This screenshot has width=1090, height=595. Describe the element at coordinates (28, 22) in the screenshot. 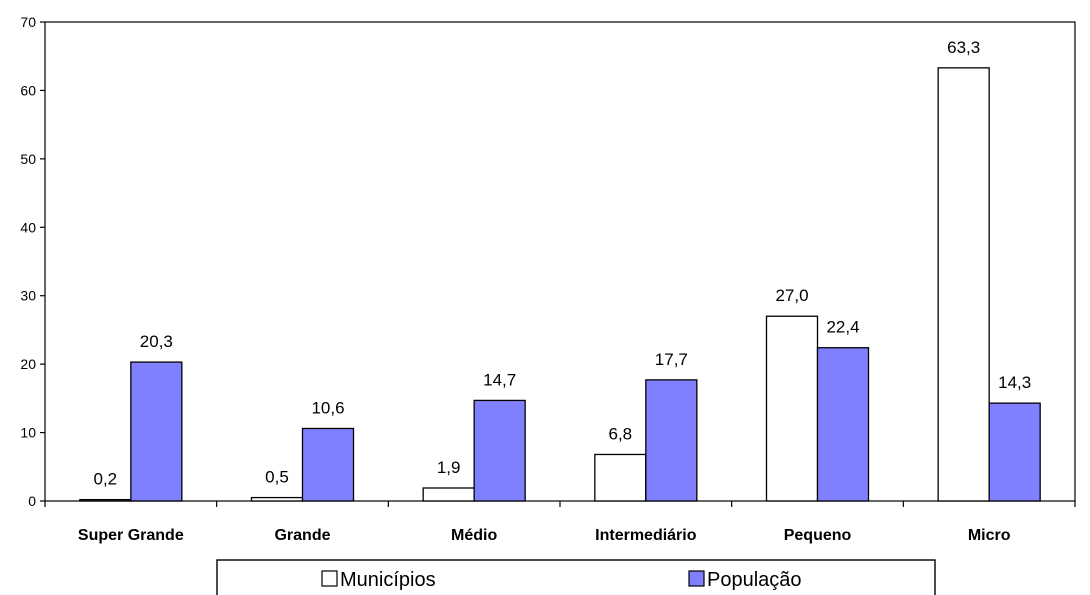

I see `y-tick-label: 70` at that location.